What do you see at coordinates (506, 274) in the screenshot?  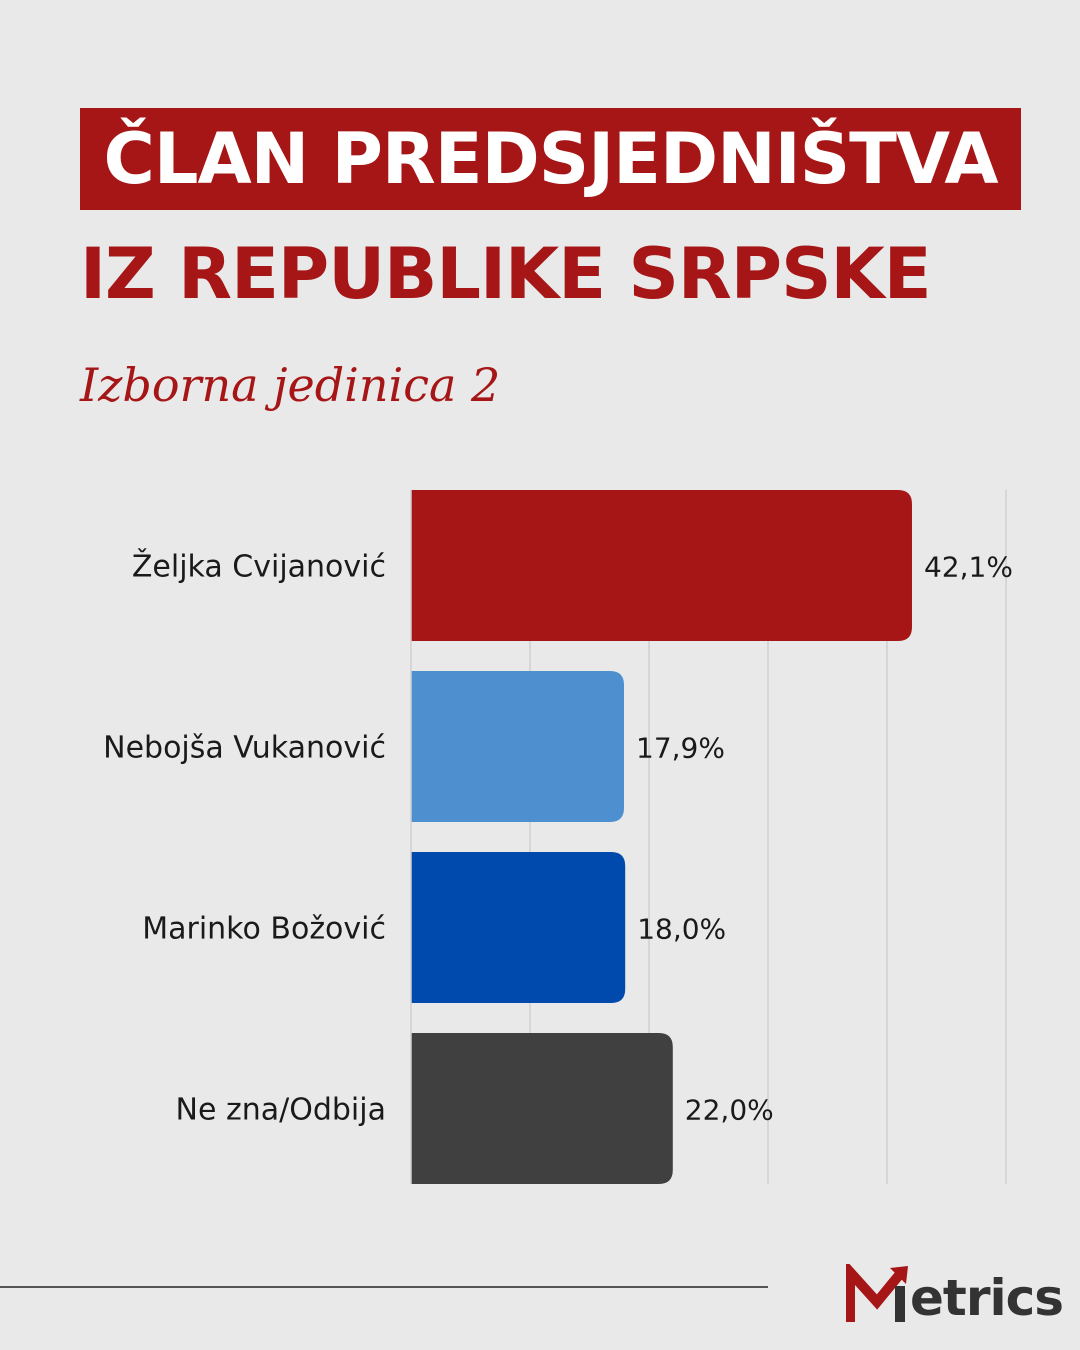 I see `title-line-2: IZ REPUBLIKE SRPSKE` at bounding box center [506, 274].